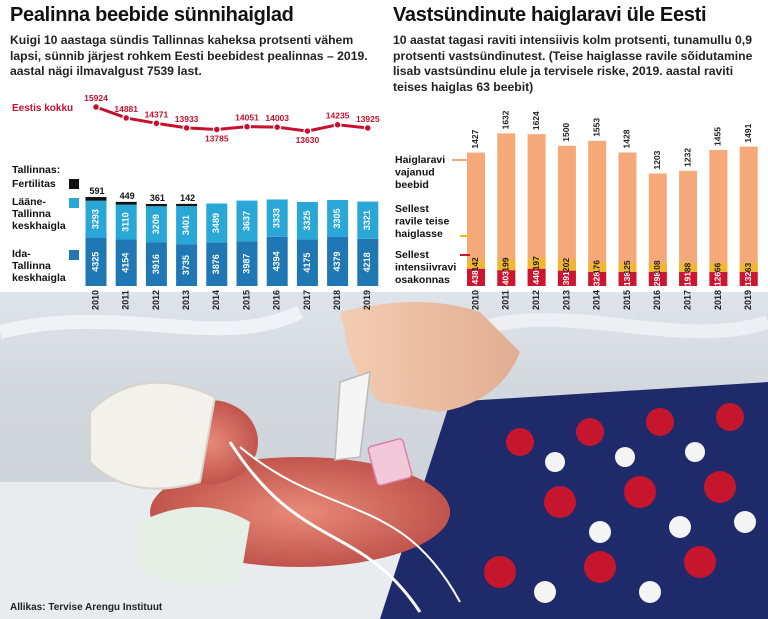  What do you see at coordinates (476, 264) in the screenshot?
I see `bar-teine-haigla-2010` at bounding box center [476, 264].